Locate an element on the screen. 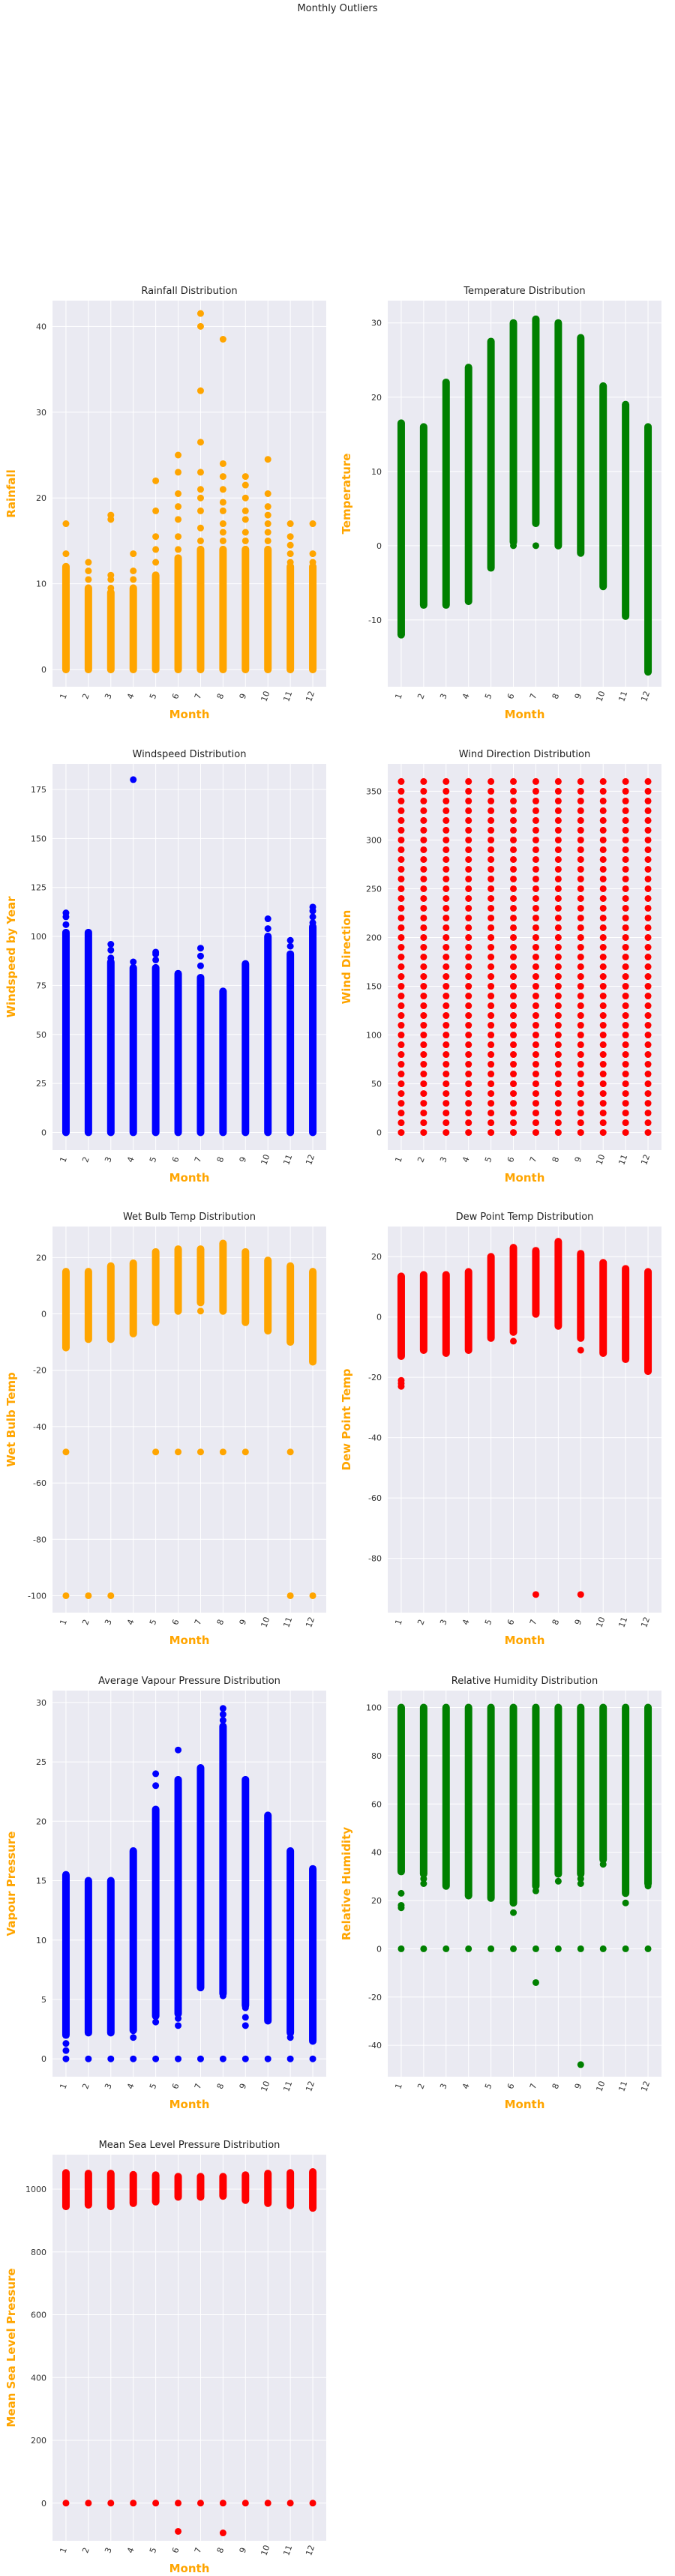  y-axis-label: Temperature is located at coordinates (346, 494).